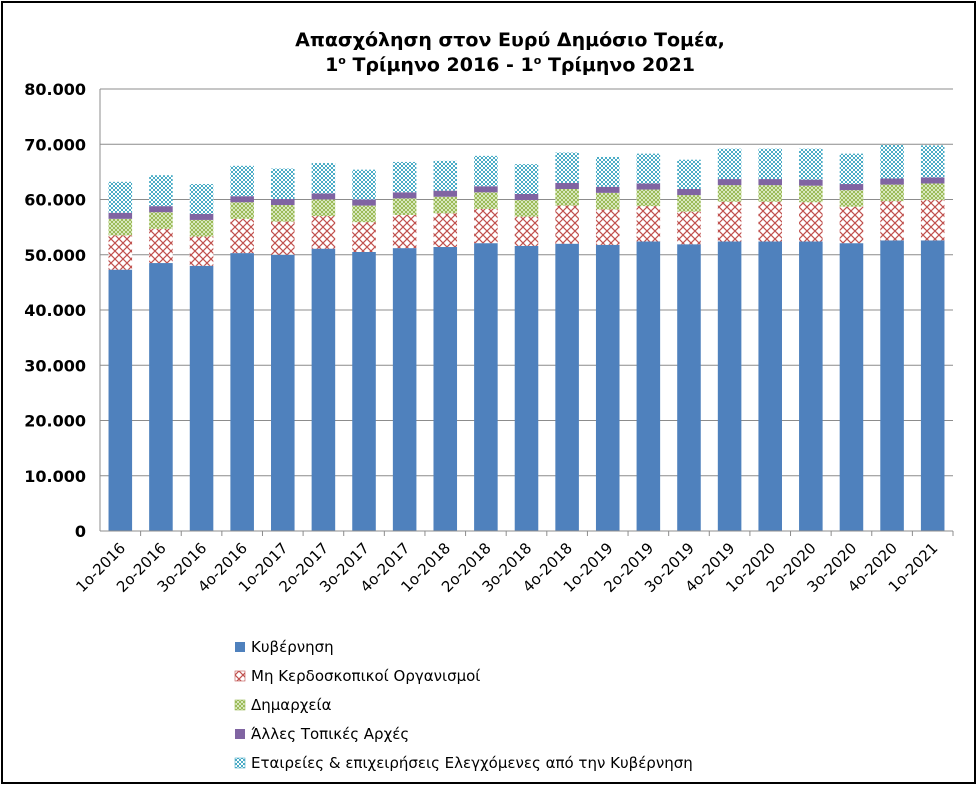 The width and height of the screenshot is (977, 787). Describe the element at coordinates (55, 310) in the screenshot. I see `y-tick-label: 40.000` at that location.